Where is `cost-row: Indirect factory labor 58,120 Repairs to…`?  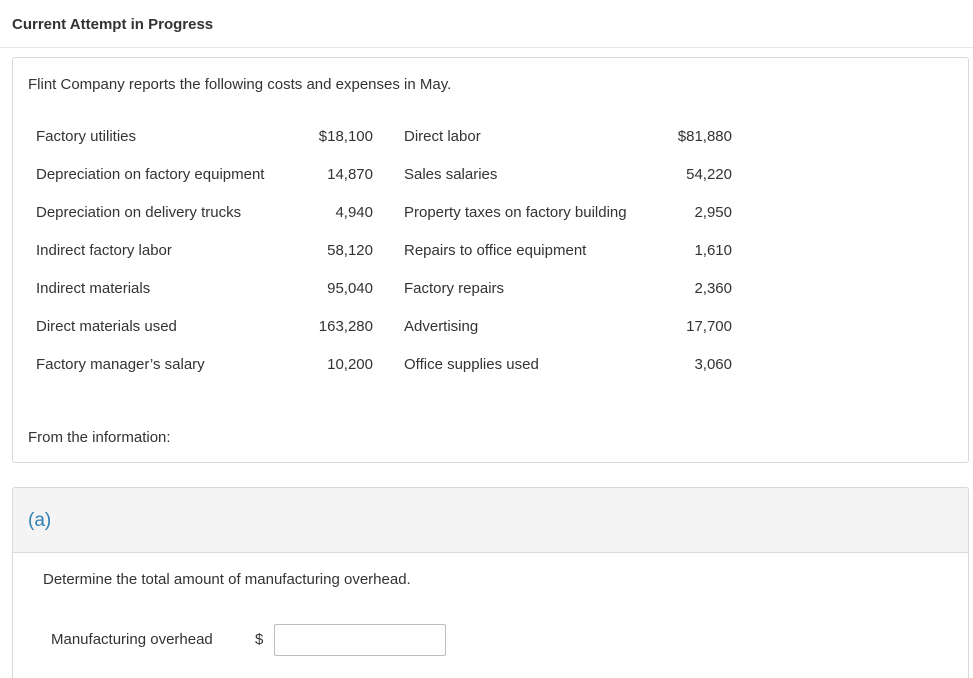 cost-row: Indirect factory labor 58,120 Repairs to… is located at coordinates (491, 252).